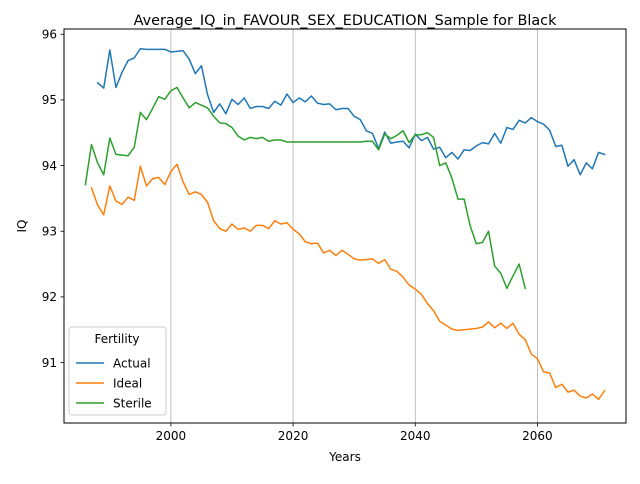 This screenshot has width=640, height=484. Describe the element at coordinates (22, 226) in the screenshot. I see `y-axis-title: IQ` at that location.